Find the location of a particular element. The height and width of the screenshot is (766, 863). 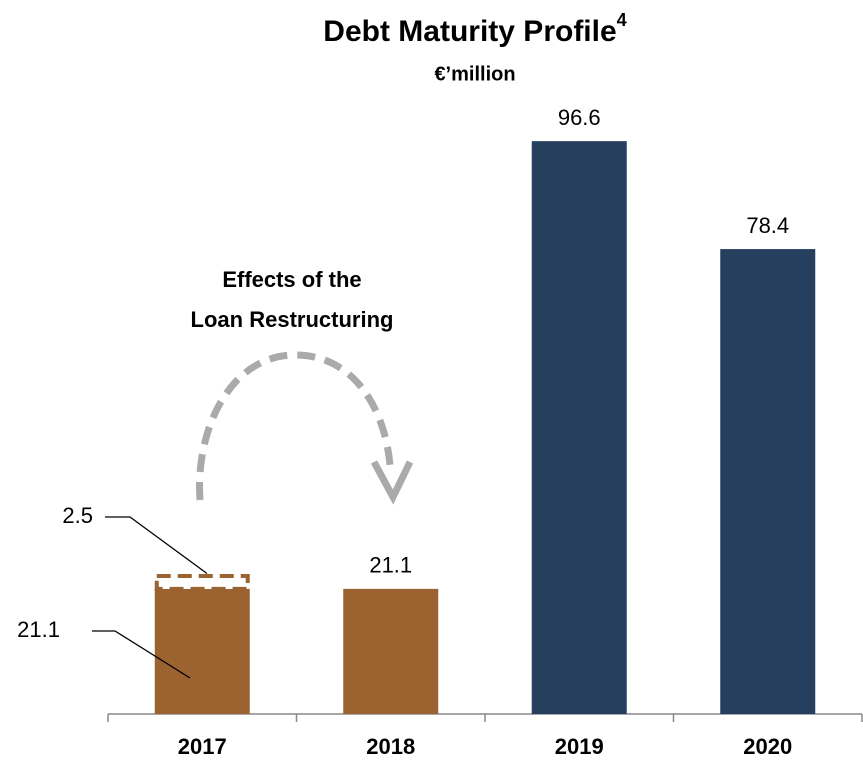

x-tick-label: 2017 is located at coordinates (202, 746).